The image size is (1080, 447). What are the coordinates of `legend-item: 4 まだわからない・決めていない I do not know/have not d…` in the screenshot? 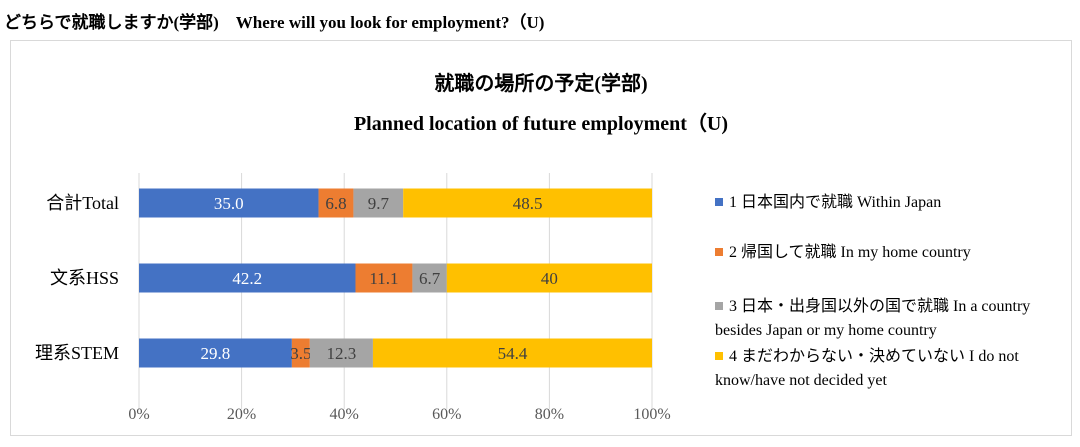 It's located at (891, 369).